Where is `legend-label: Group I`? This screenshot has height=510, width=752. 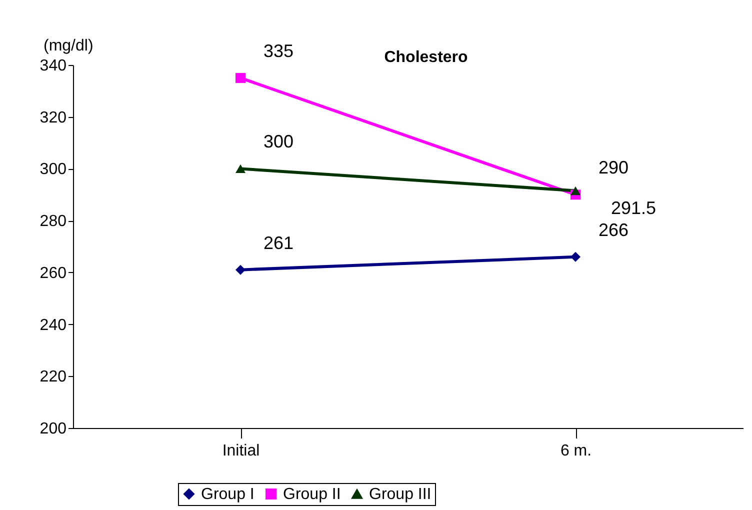 legend-label: Group I is located at coordinates (227, 494).